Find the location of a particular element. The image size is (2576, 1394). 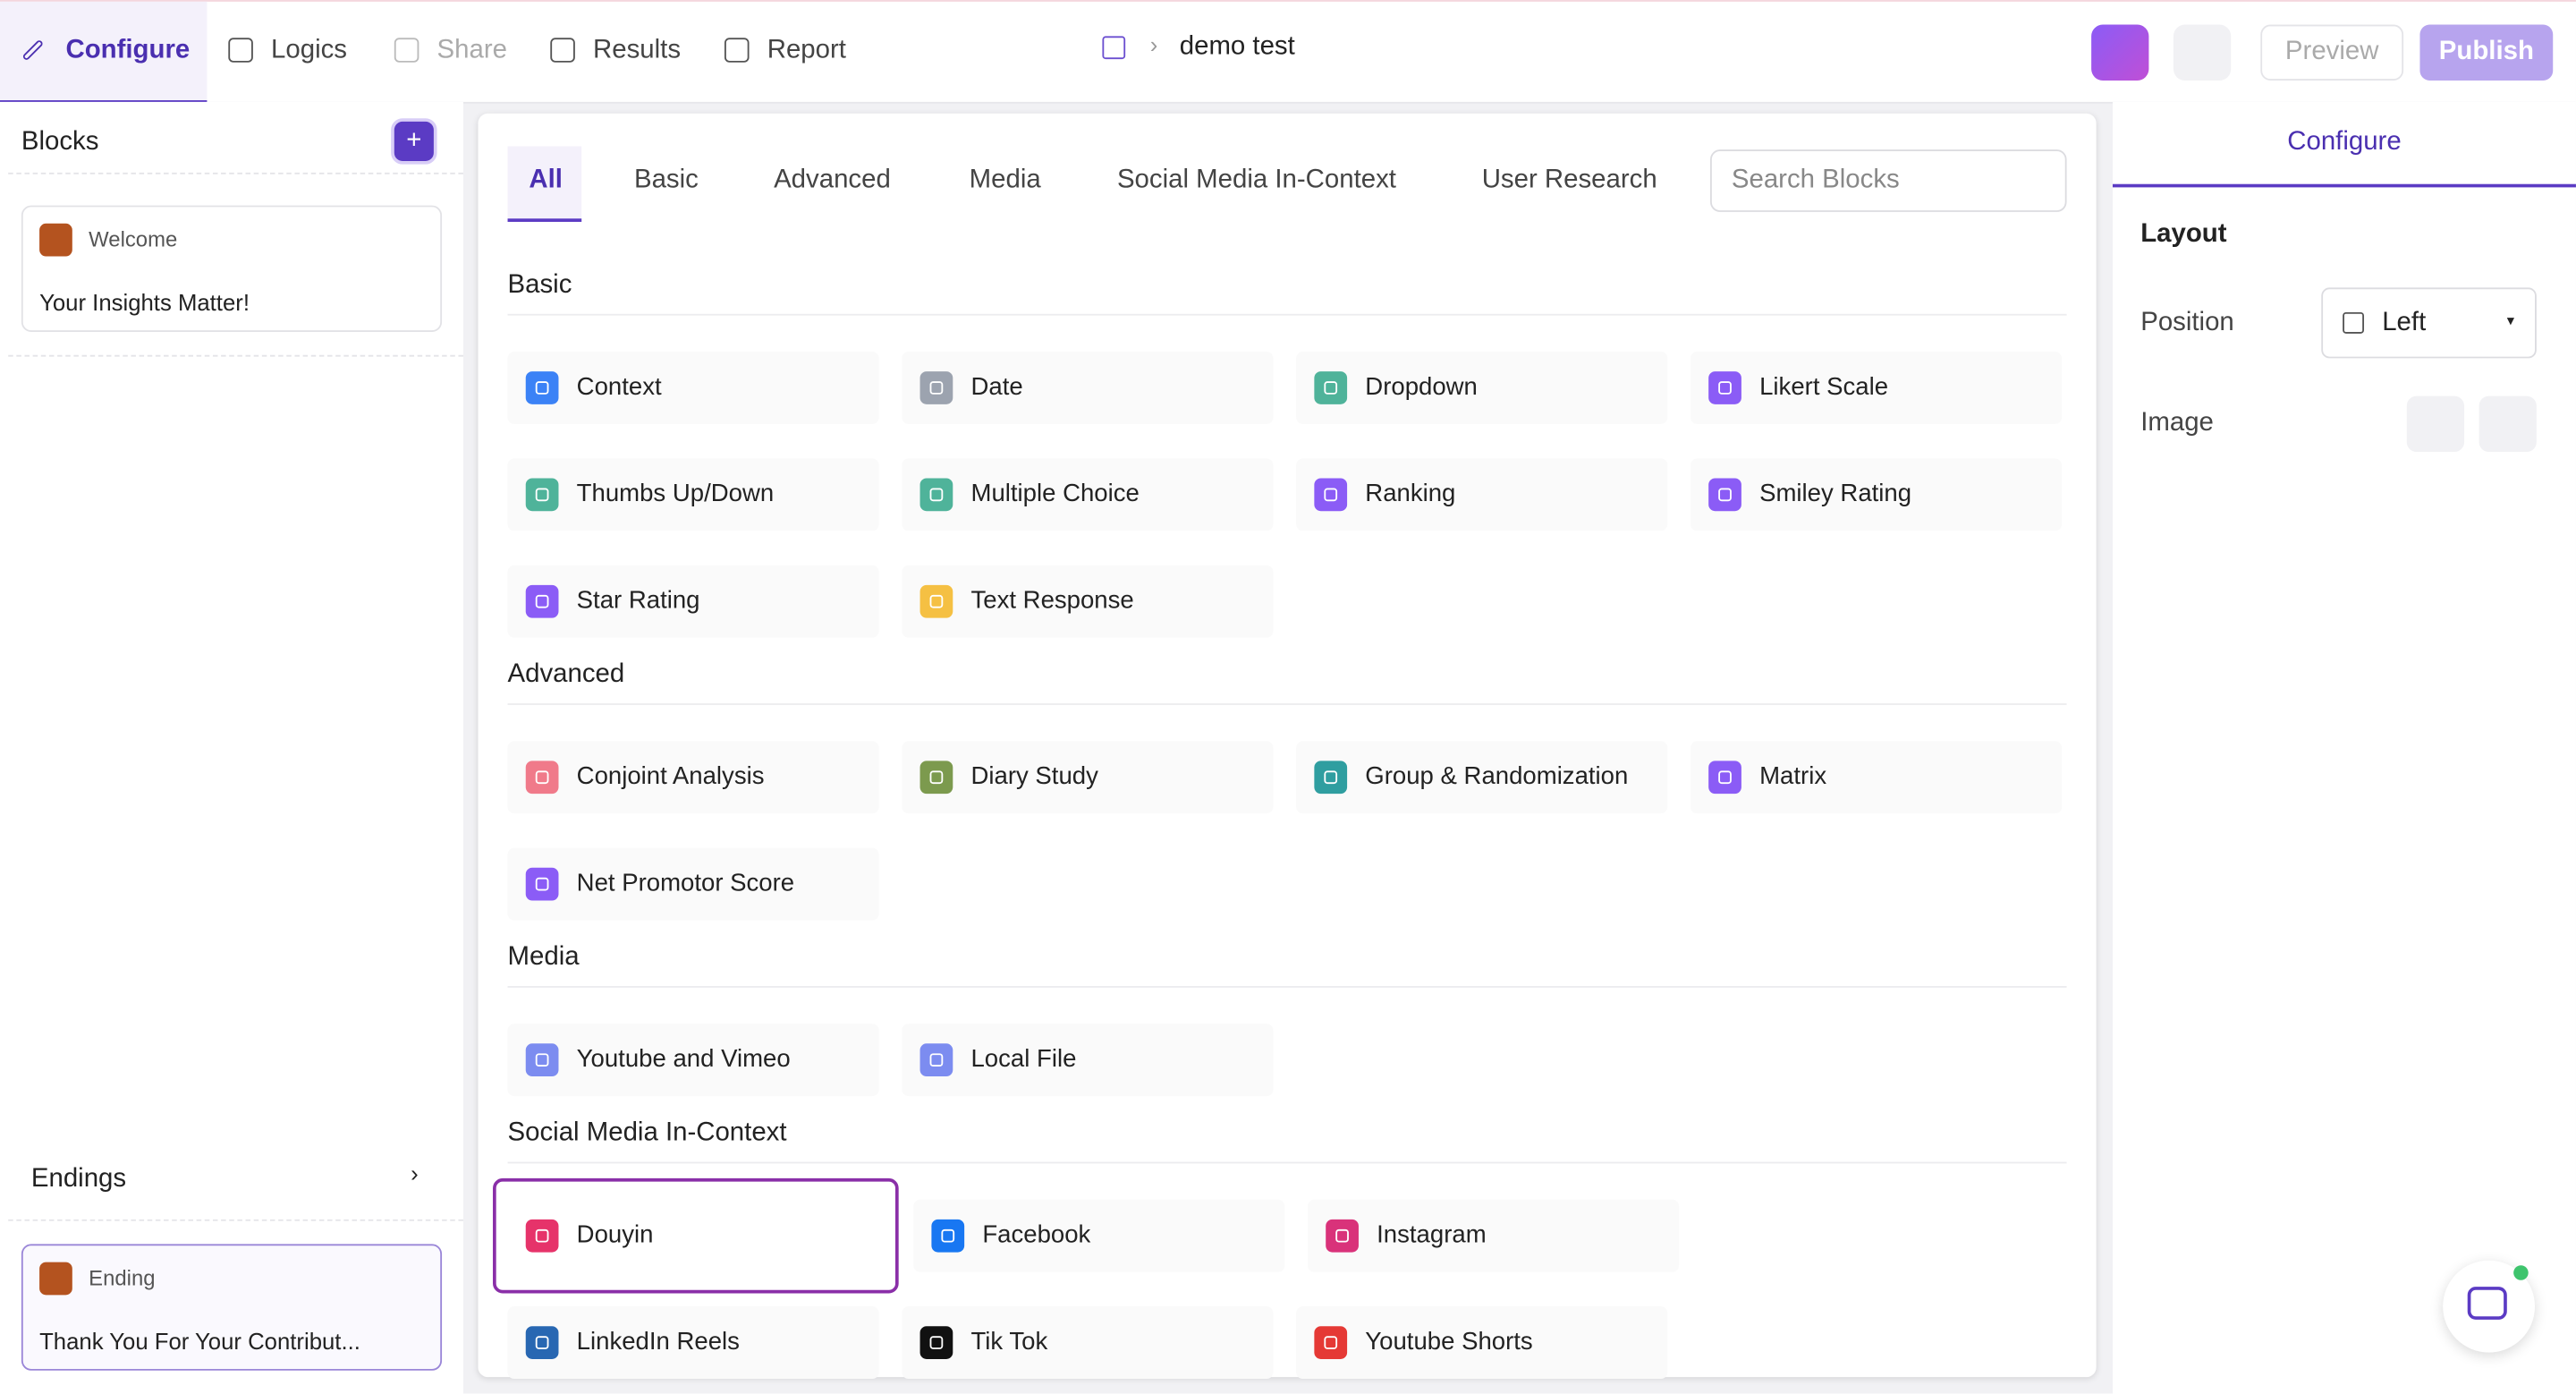

block-item: Star Rating is located at coordinates (693, 601).